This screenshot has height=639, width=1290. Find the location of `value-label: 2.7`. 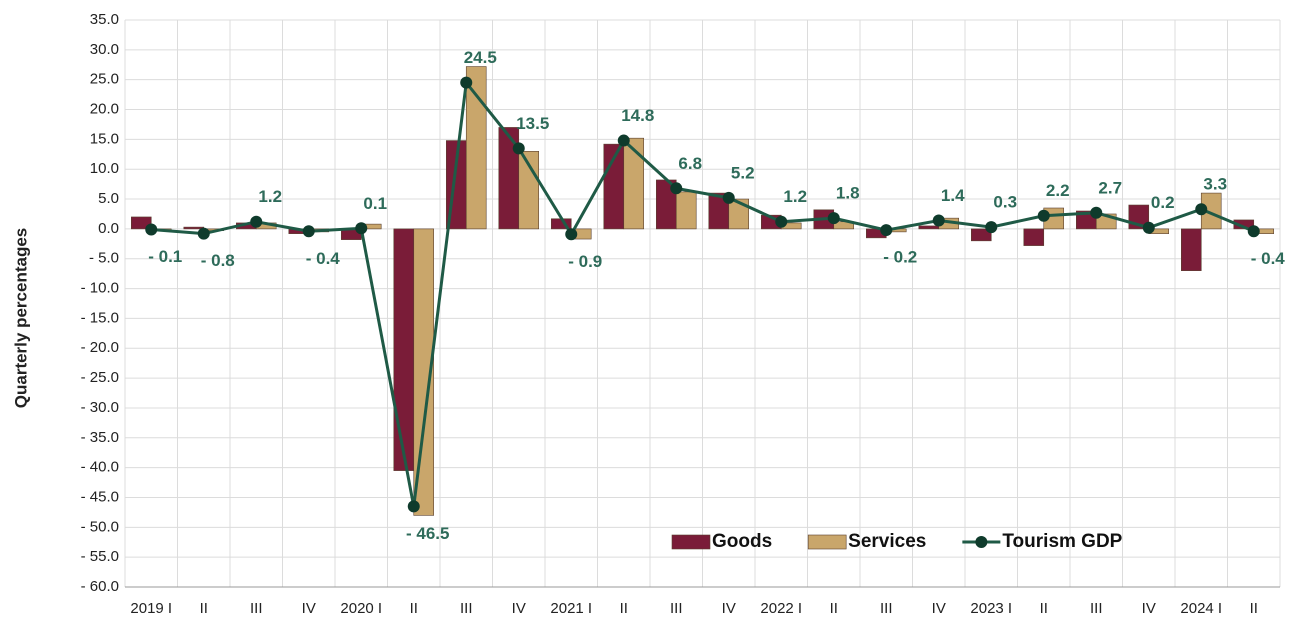

value-label: 2.7 is located at coordinates (1110, 187).